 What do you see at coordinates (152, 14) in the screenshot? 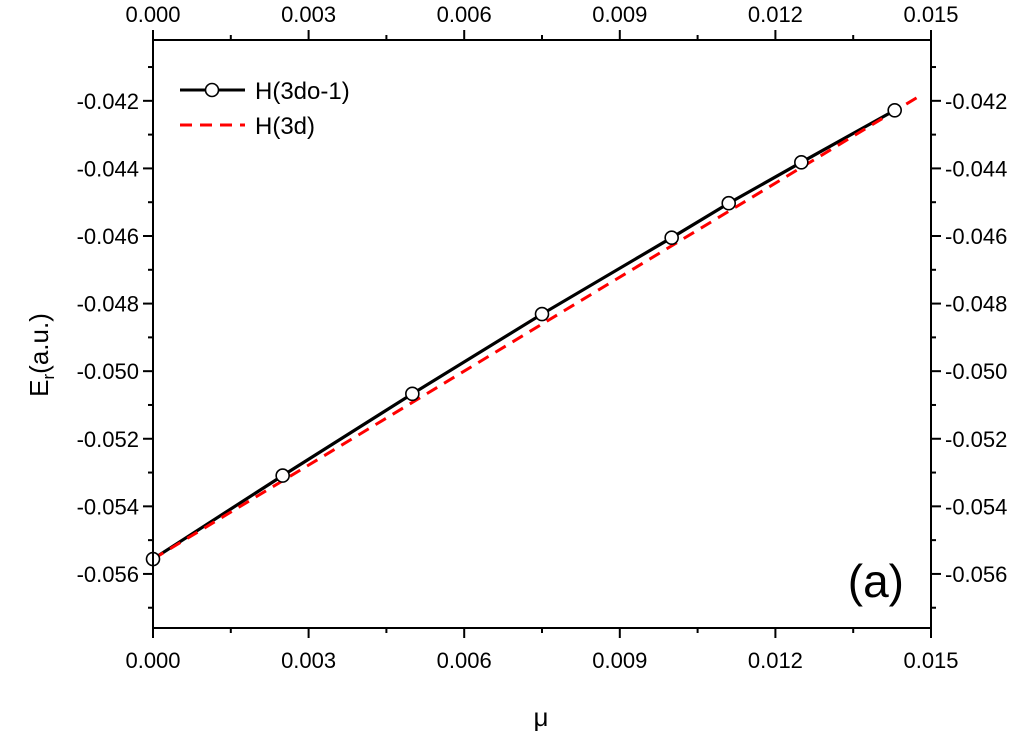
I see `x-tick-label-top-0: 0.000` at bounding box center [152, 14].